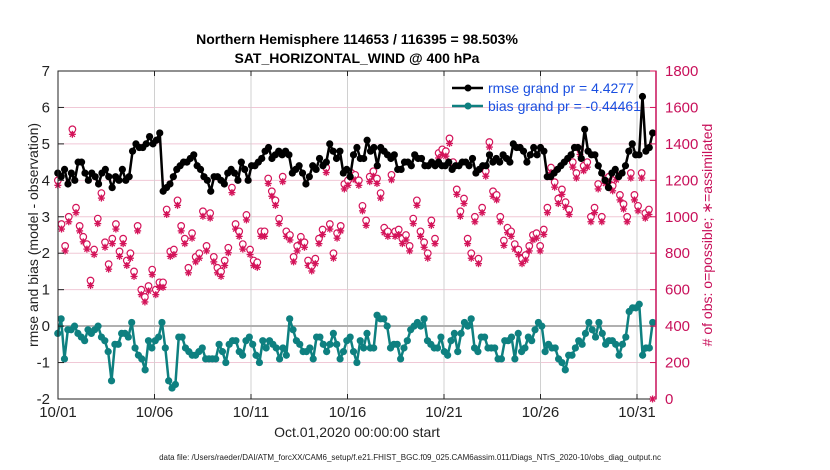  What do you see at coordinates (681, 180) in the screenshot?
I see `y2-tick-label: 1200` at bounding box center [681, 180].